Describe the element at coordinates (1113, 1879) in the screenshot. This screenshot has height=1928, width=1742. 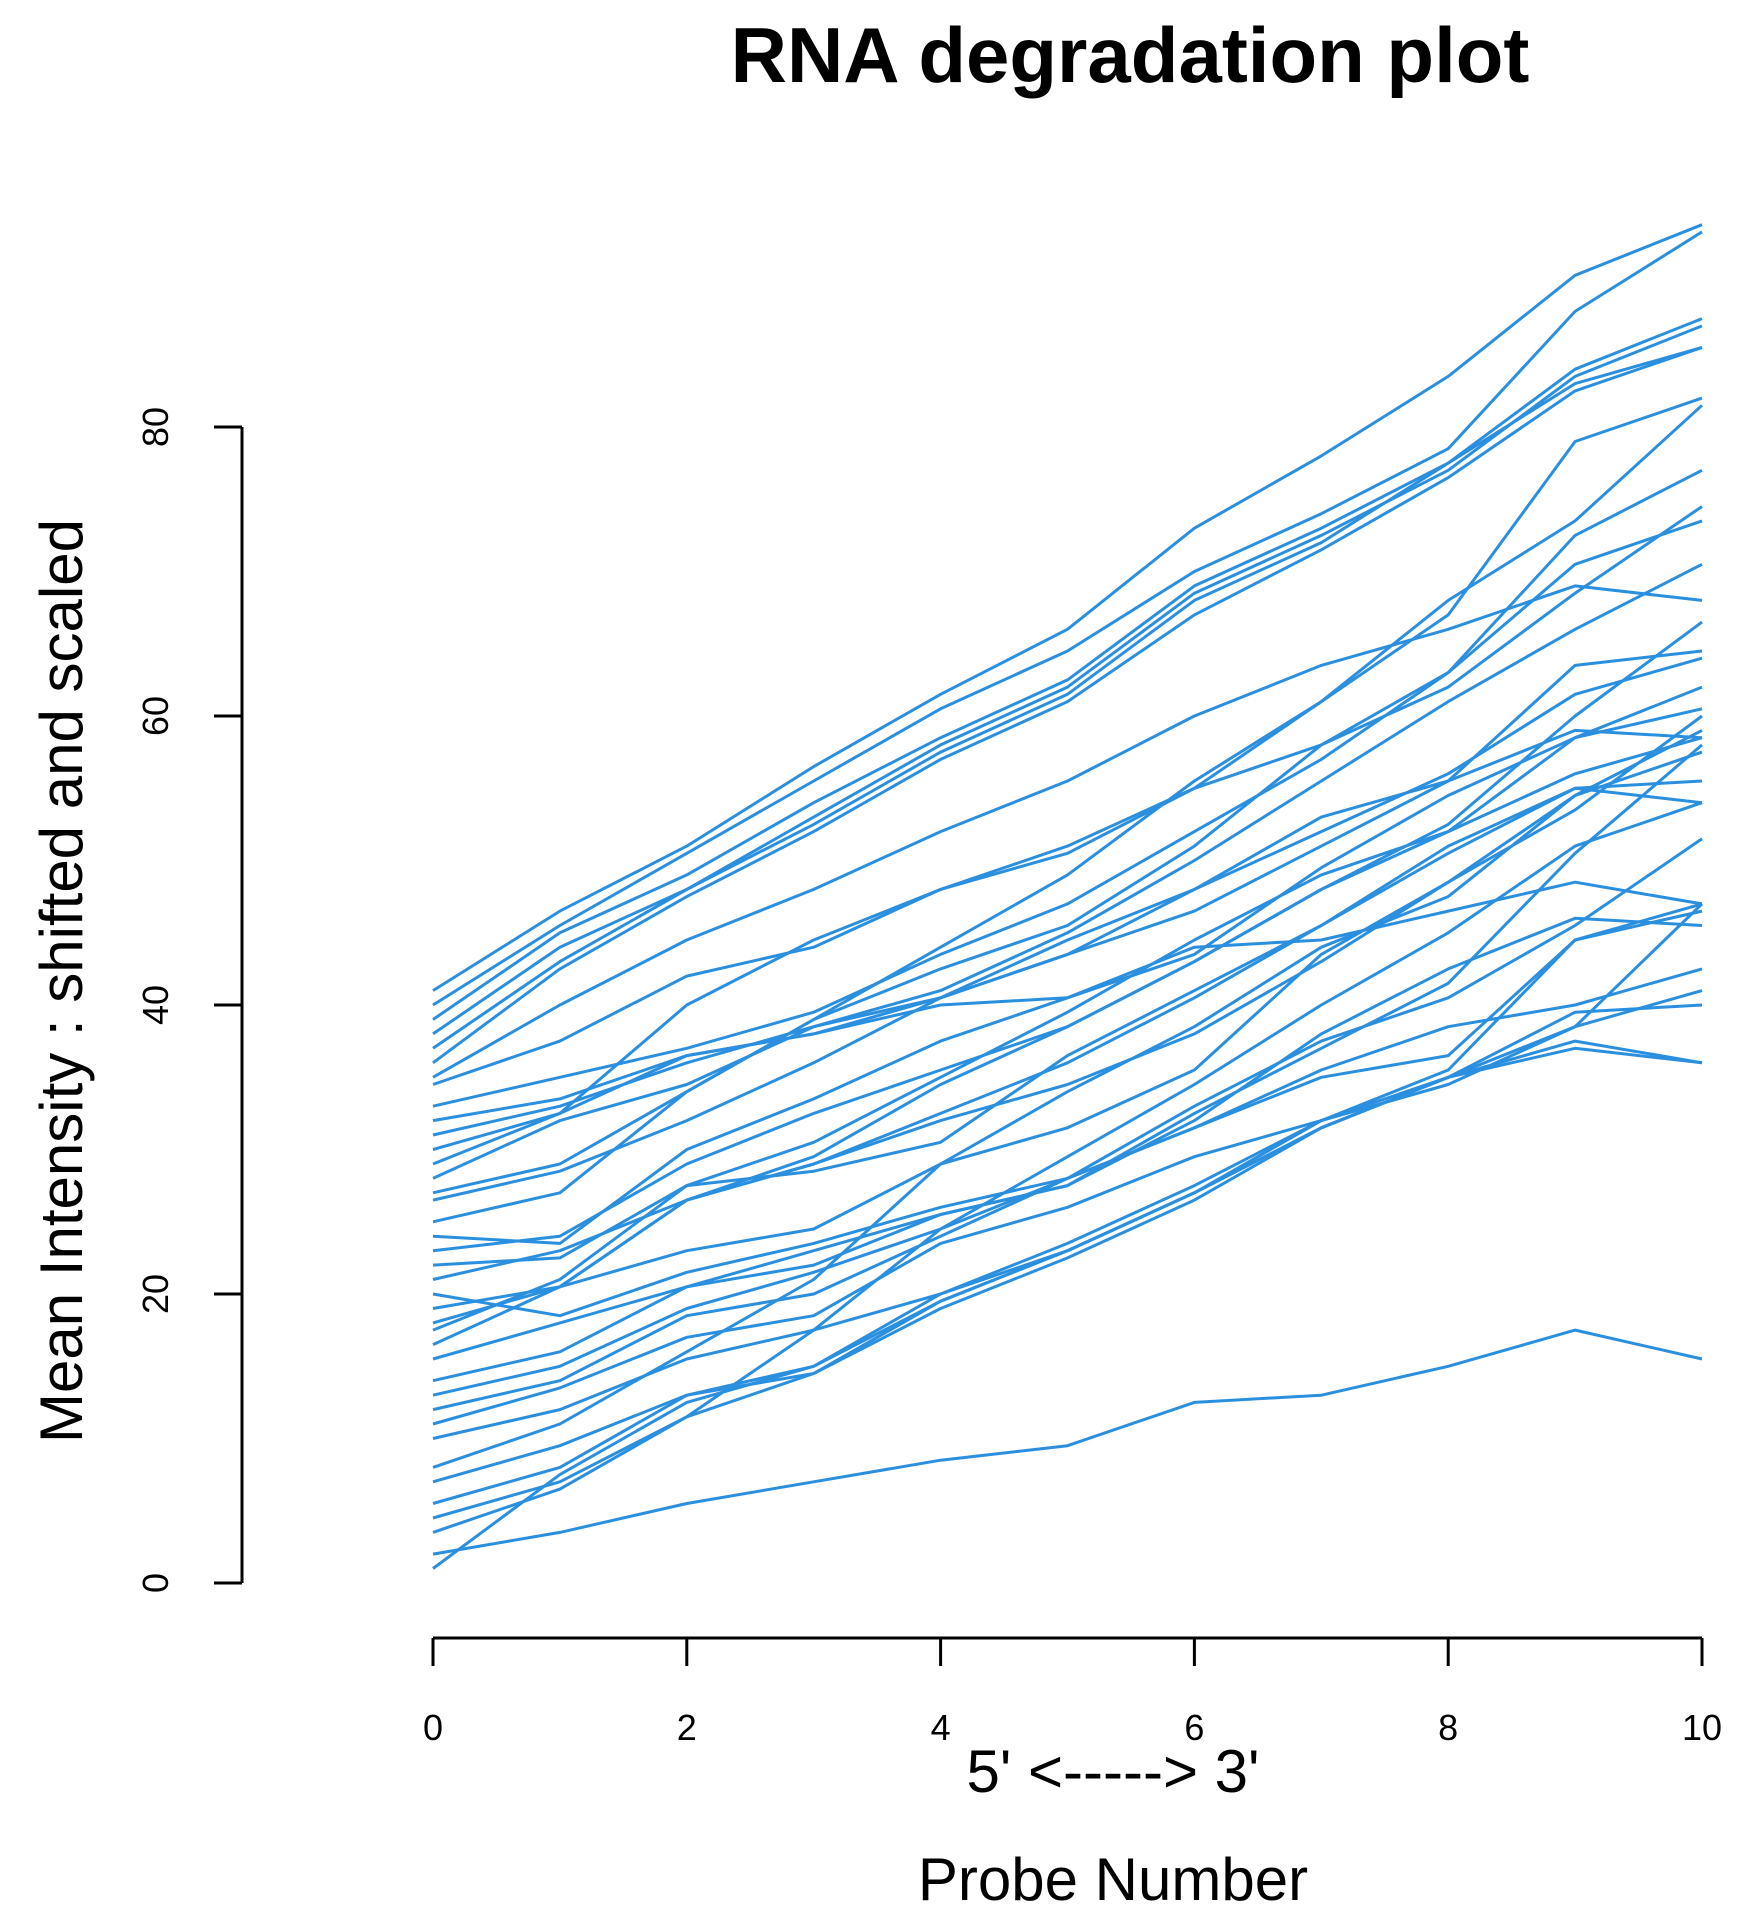
I see `x-axis-label: Probe Number` at that location.